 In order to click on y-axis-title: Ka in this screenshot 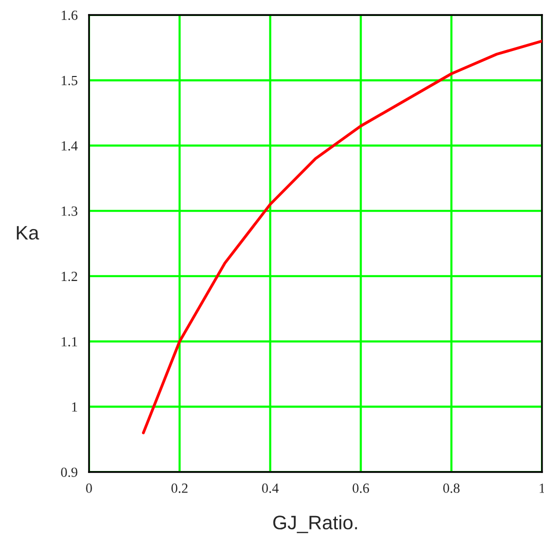, I will do `click(28, 233)`.